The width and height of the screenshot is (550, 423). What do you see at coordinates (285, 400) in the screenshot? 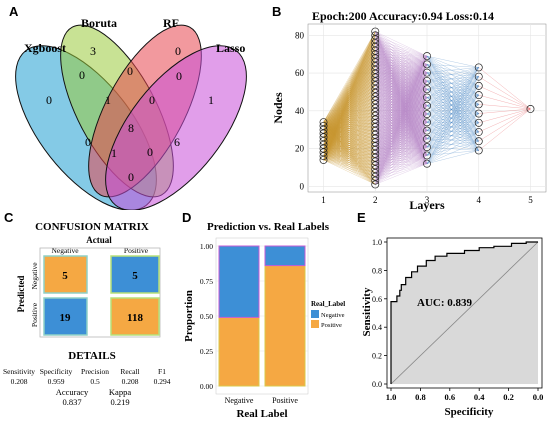
I see `bar-xtick-label: Positive` at bounding box center [285, 400].